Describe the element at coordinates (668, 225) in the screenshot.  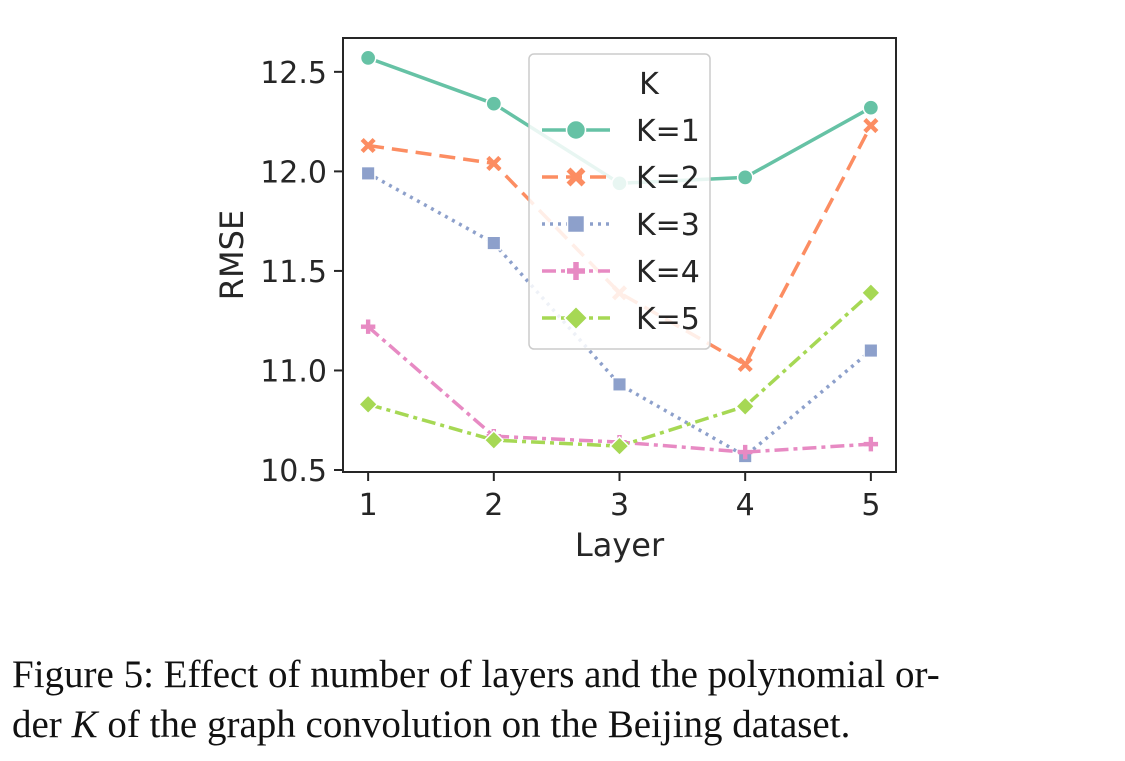
I see `legend-entry: K=3` at that location.